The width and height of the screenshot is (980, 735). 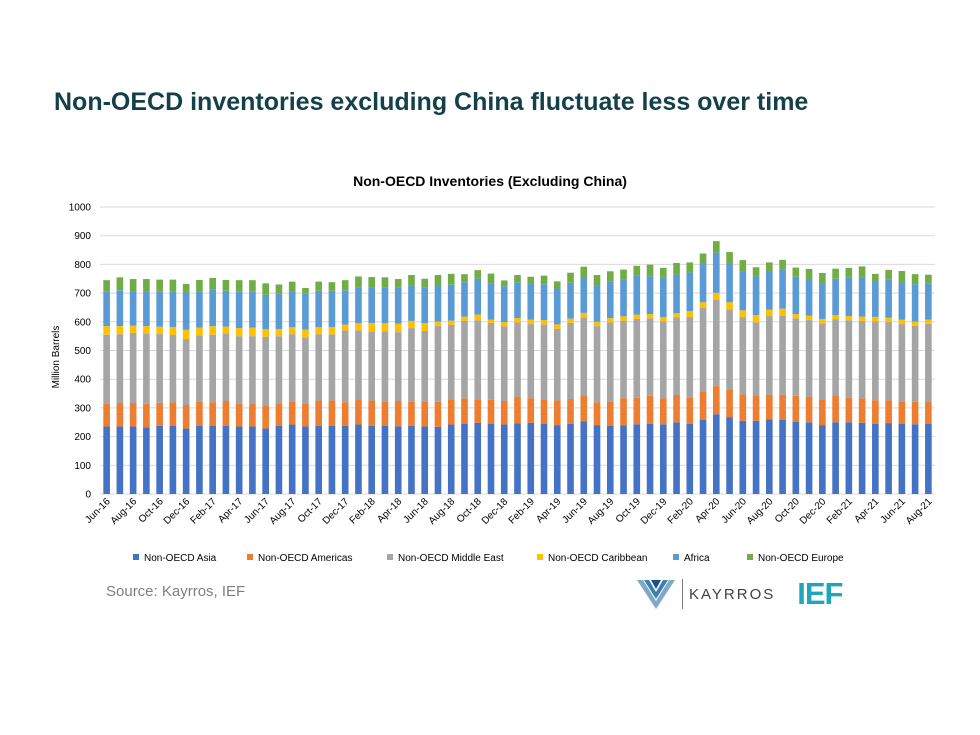 I want to click on x-tick-label: Aug-16, so click(x=124, y=511).